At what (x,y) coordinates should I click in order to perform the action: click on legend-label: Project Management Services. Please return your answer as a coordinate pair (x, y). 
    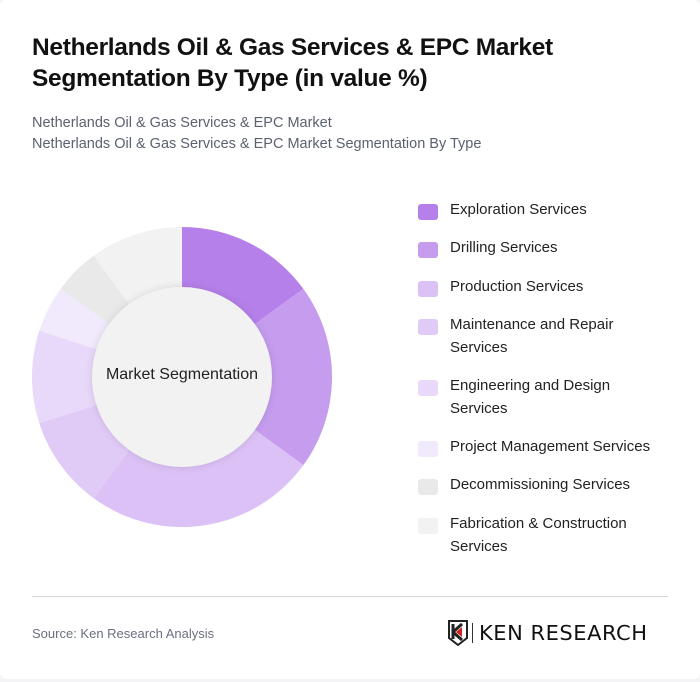
    Looking at the image, I should click on (550, 446).